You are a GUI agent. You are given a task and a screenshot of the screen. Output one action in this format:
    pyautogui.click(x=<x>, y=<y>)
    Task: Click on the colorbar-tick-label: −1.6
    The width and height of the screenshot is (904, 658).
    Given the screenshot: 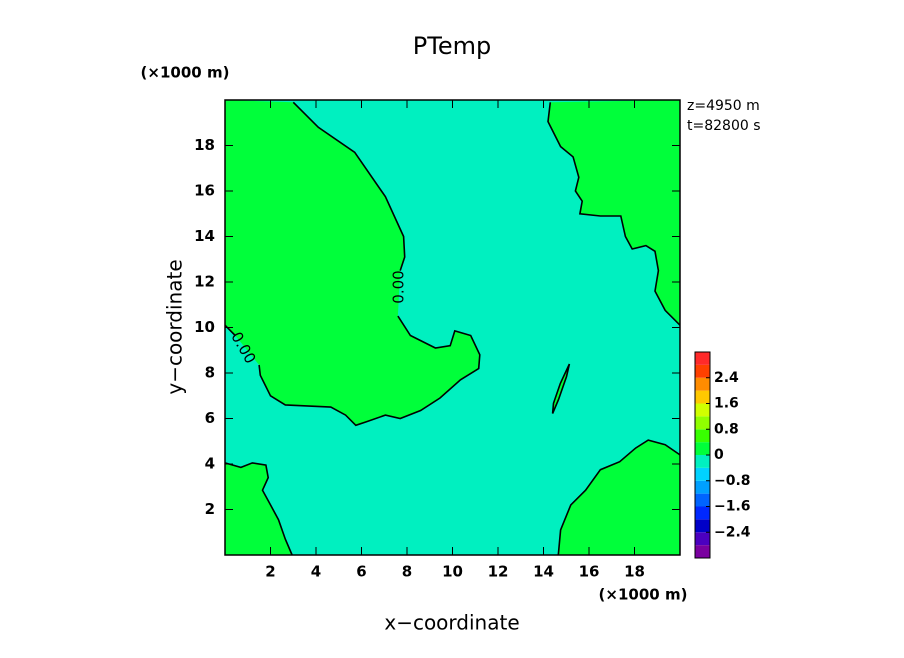 What is the action you would take?
    pyautogui.click(x=732, y=507)
    